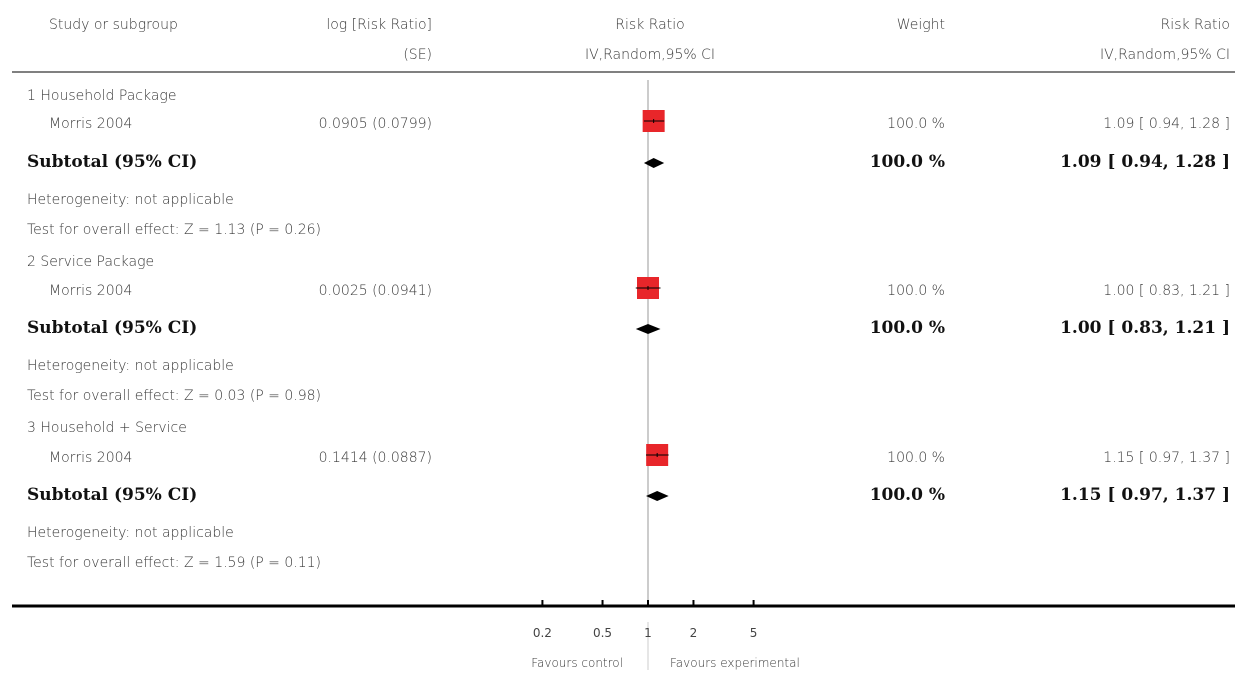 Image resolution: width=1235 pixels, height=673 pixels. I want to click on header-rr-plot-method: IV,Random,95% CI, so click(650, 55).